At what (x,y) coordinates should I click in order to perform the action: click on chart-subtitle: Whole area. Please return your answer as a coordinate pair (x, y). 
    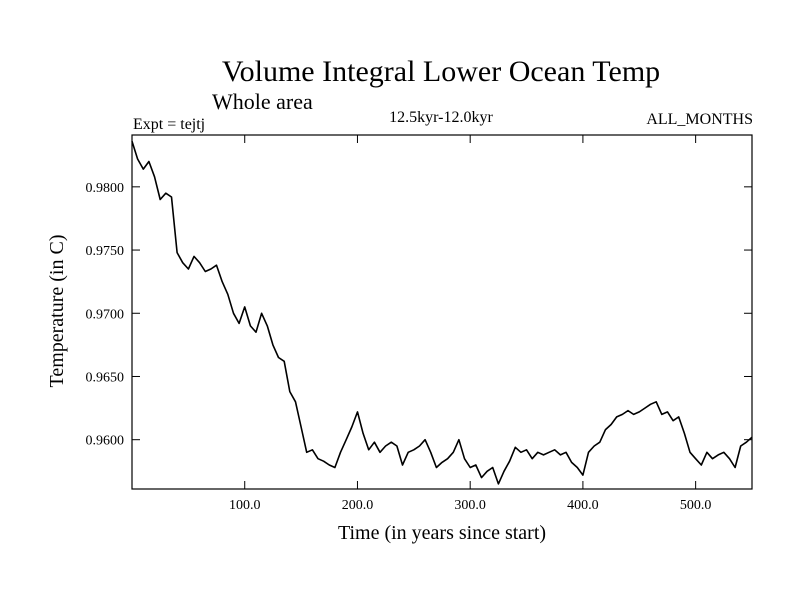
    Looking at the image, I should click on (262, 101).